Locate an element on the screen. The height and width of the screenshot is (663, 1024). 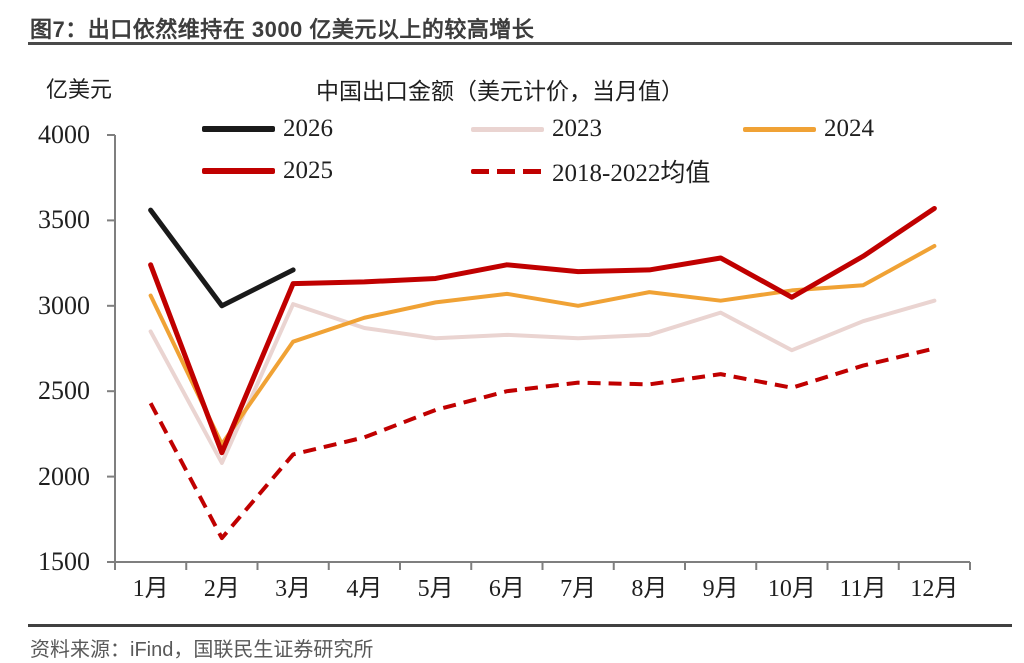
legend-item-2024: 2024 is located at coordinates (808, 128).